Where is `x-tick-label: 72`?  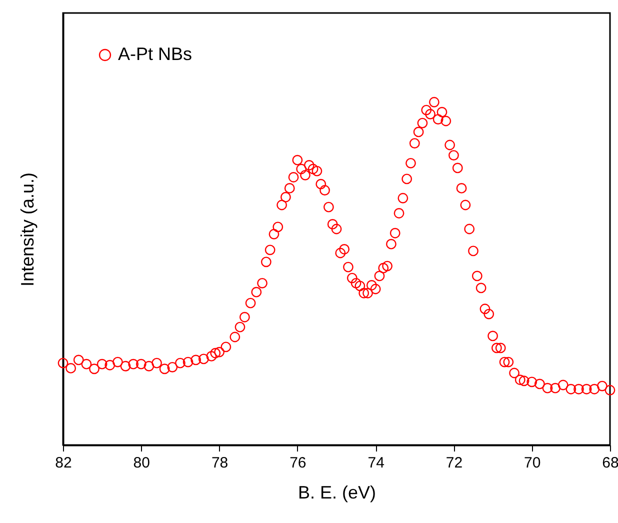 x-tick-label: 72 is located at coordinates (454, 463).